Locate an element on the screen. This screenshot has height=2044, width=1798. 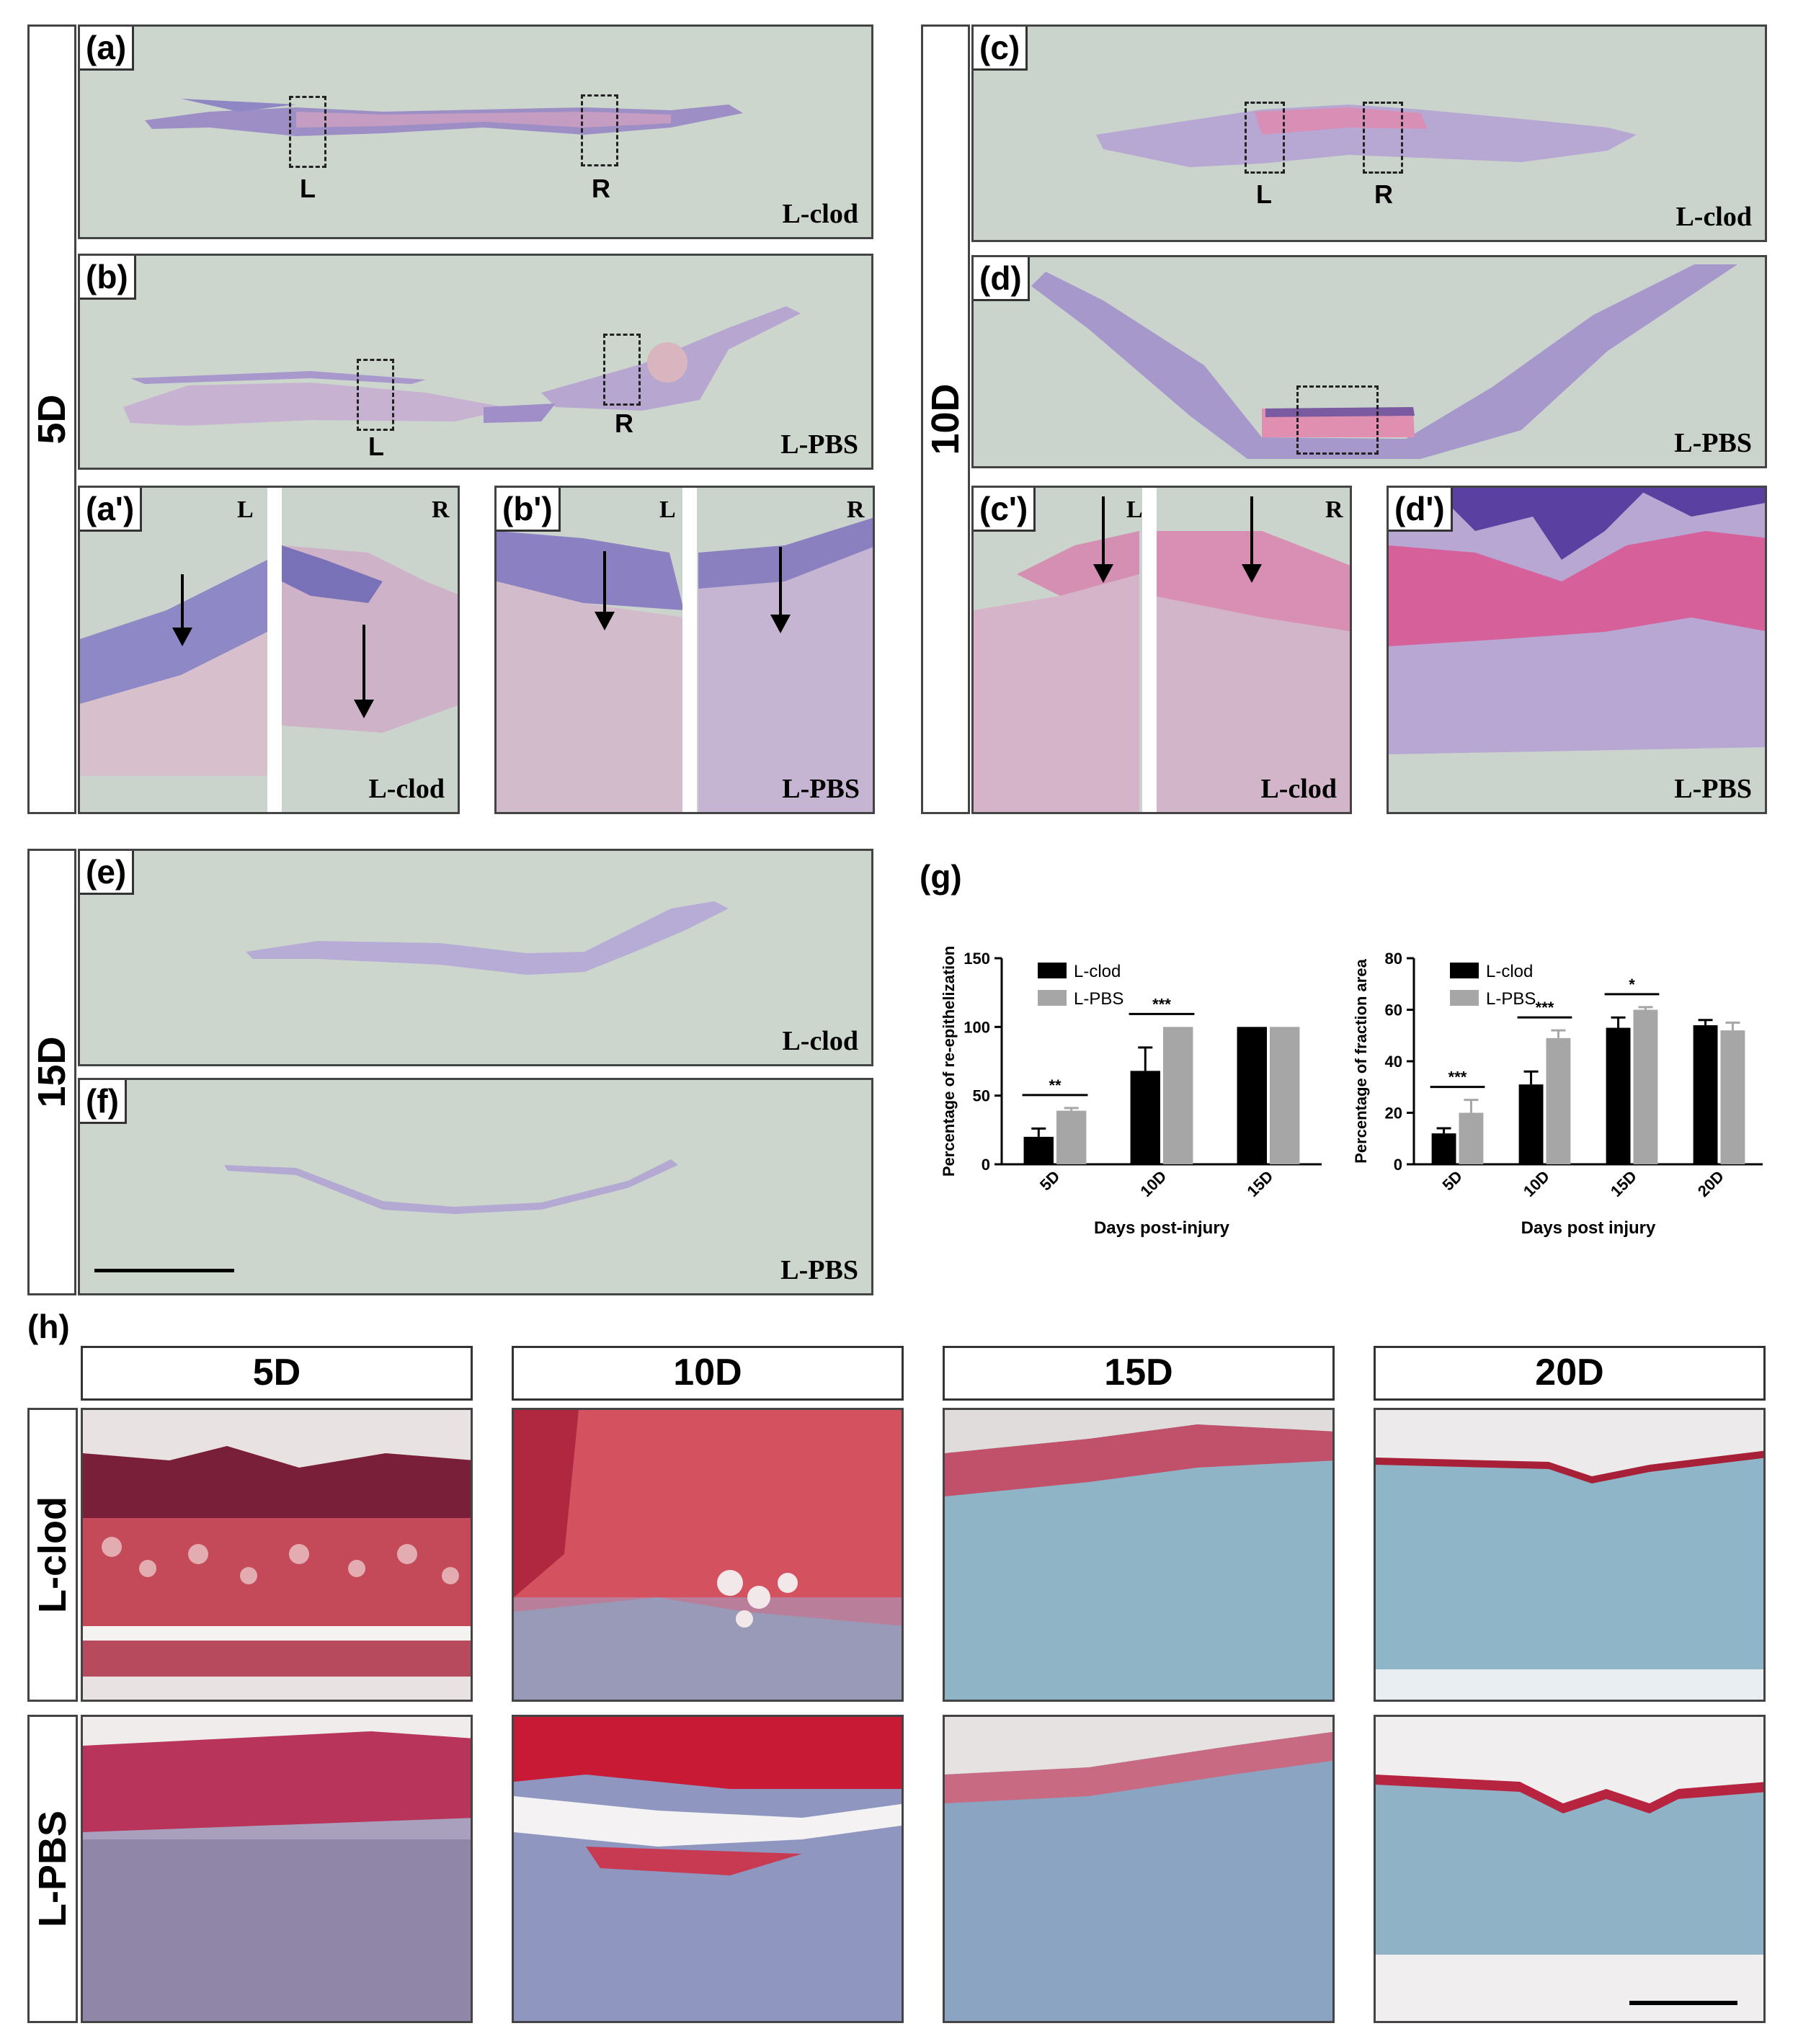
panel-d-image: (d) L-PBS is located at coordinates (1369, 361).